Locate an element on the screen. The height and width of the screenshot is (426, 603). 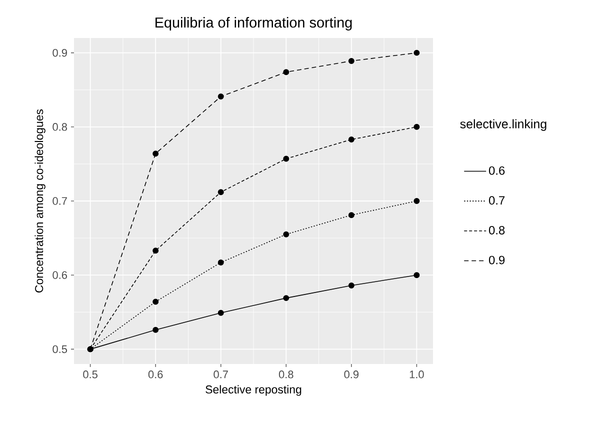
legend-label: 0.9 is located at coordinates (496, 260).